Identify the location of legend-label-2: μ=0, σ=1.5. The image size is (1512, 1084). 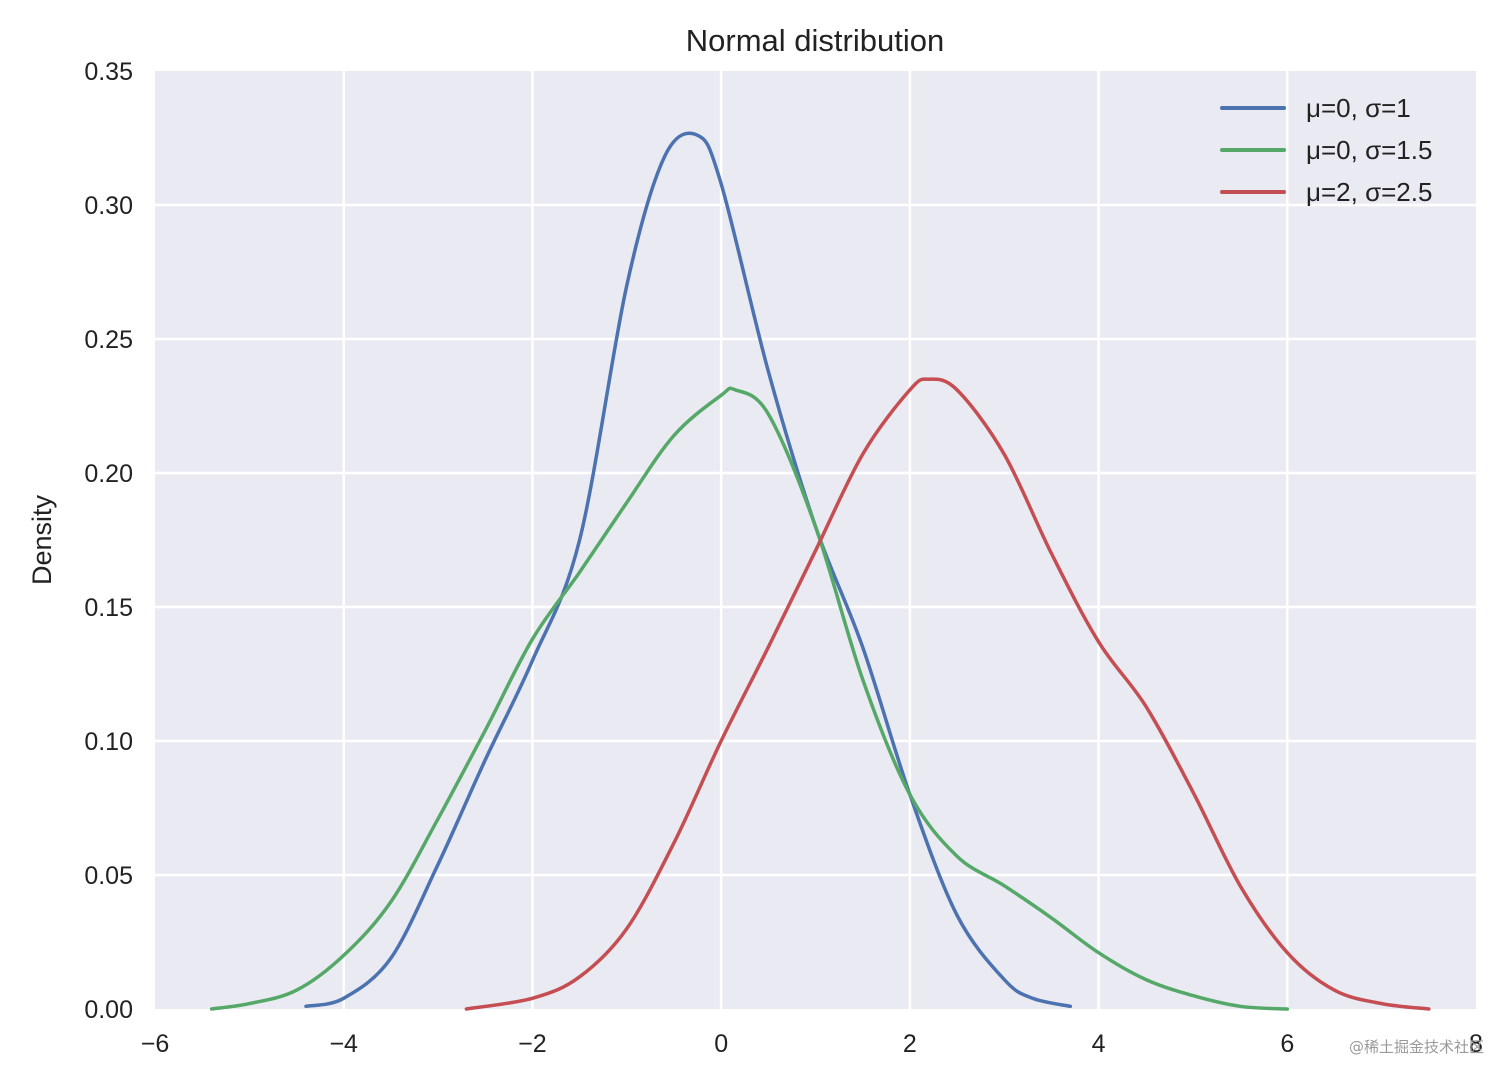
(1369, 150).